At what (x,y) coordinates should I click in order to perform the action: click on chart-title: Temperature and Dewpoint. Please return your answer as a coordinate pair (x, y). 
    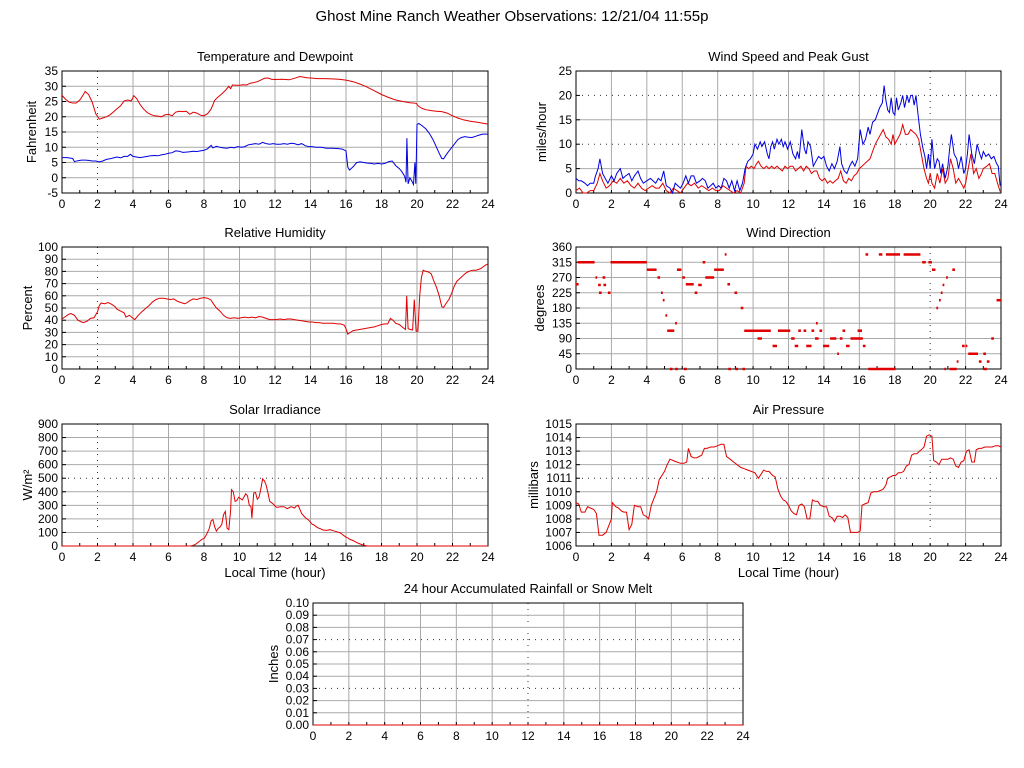
    Looking at the image, I should click on (275, 56).